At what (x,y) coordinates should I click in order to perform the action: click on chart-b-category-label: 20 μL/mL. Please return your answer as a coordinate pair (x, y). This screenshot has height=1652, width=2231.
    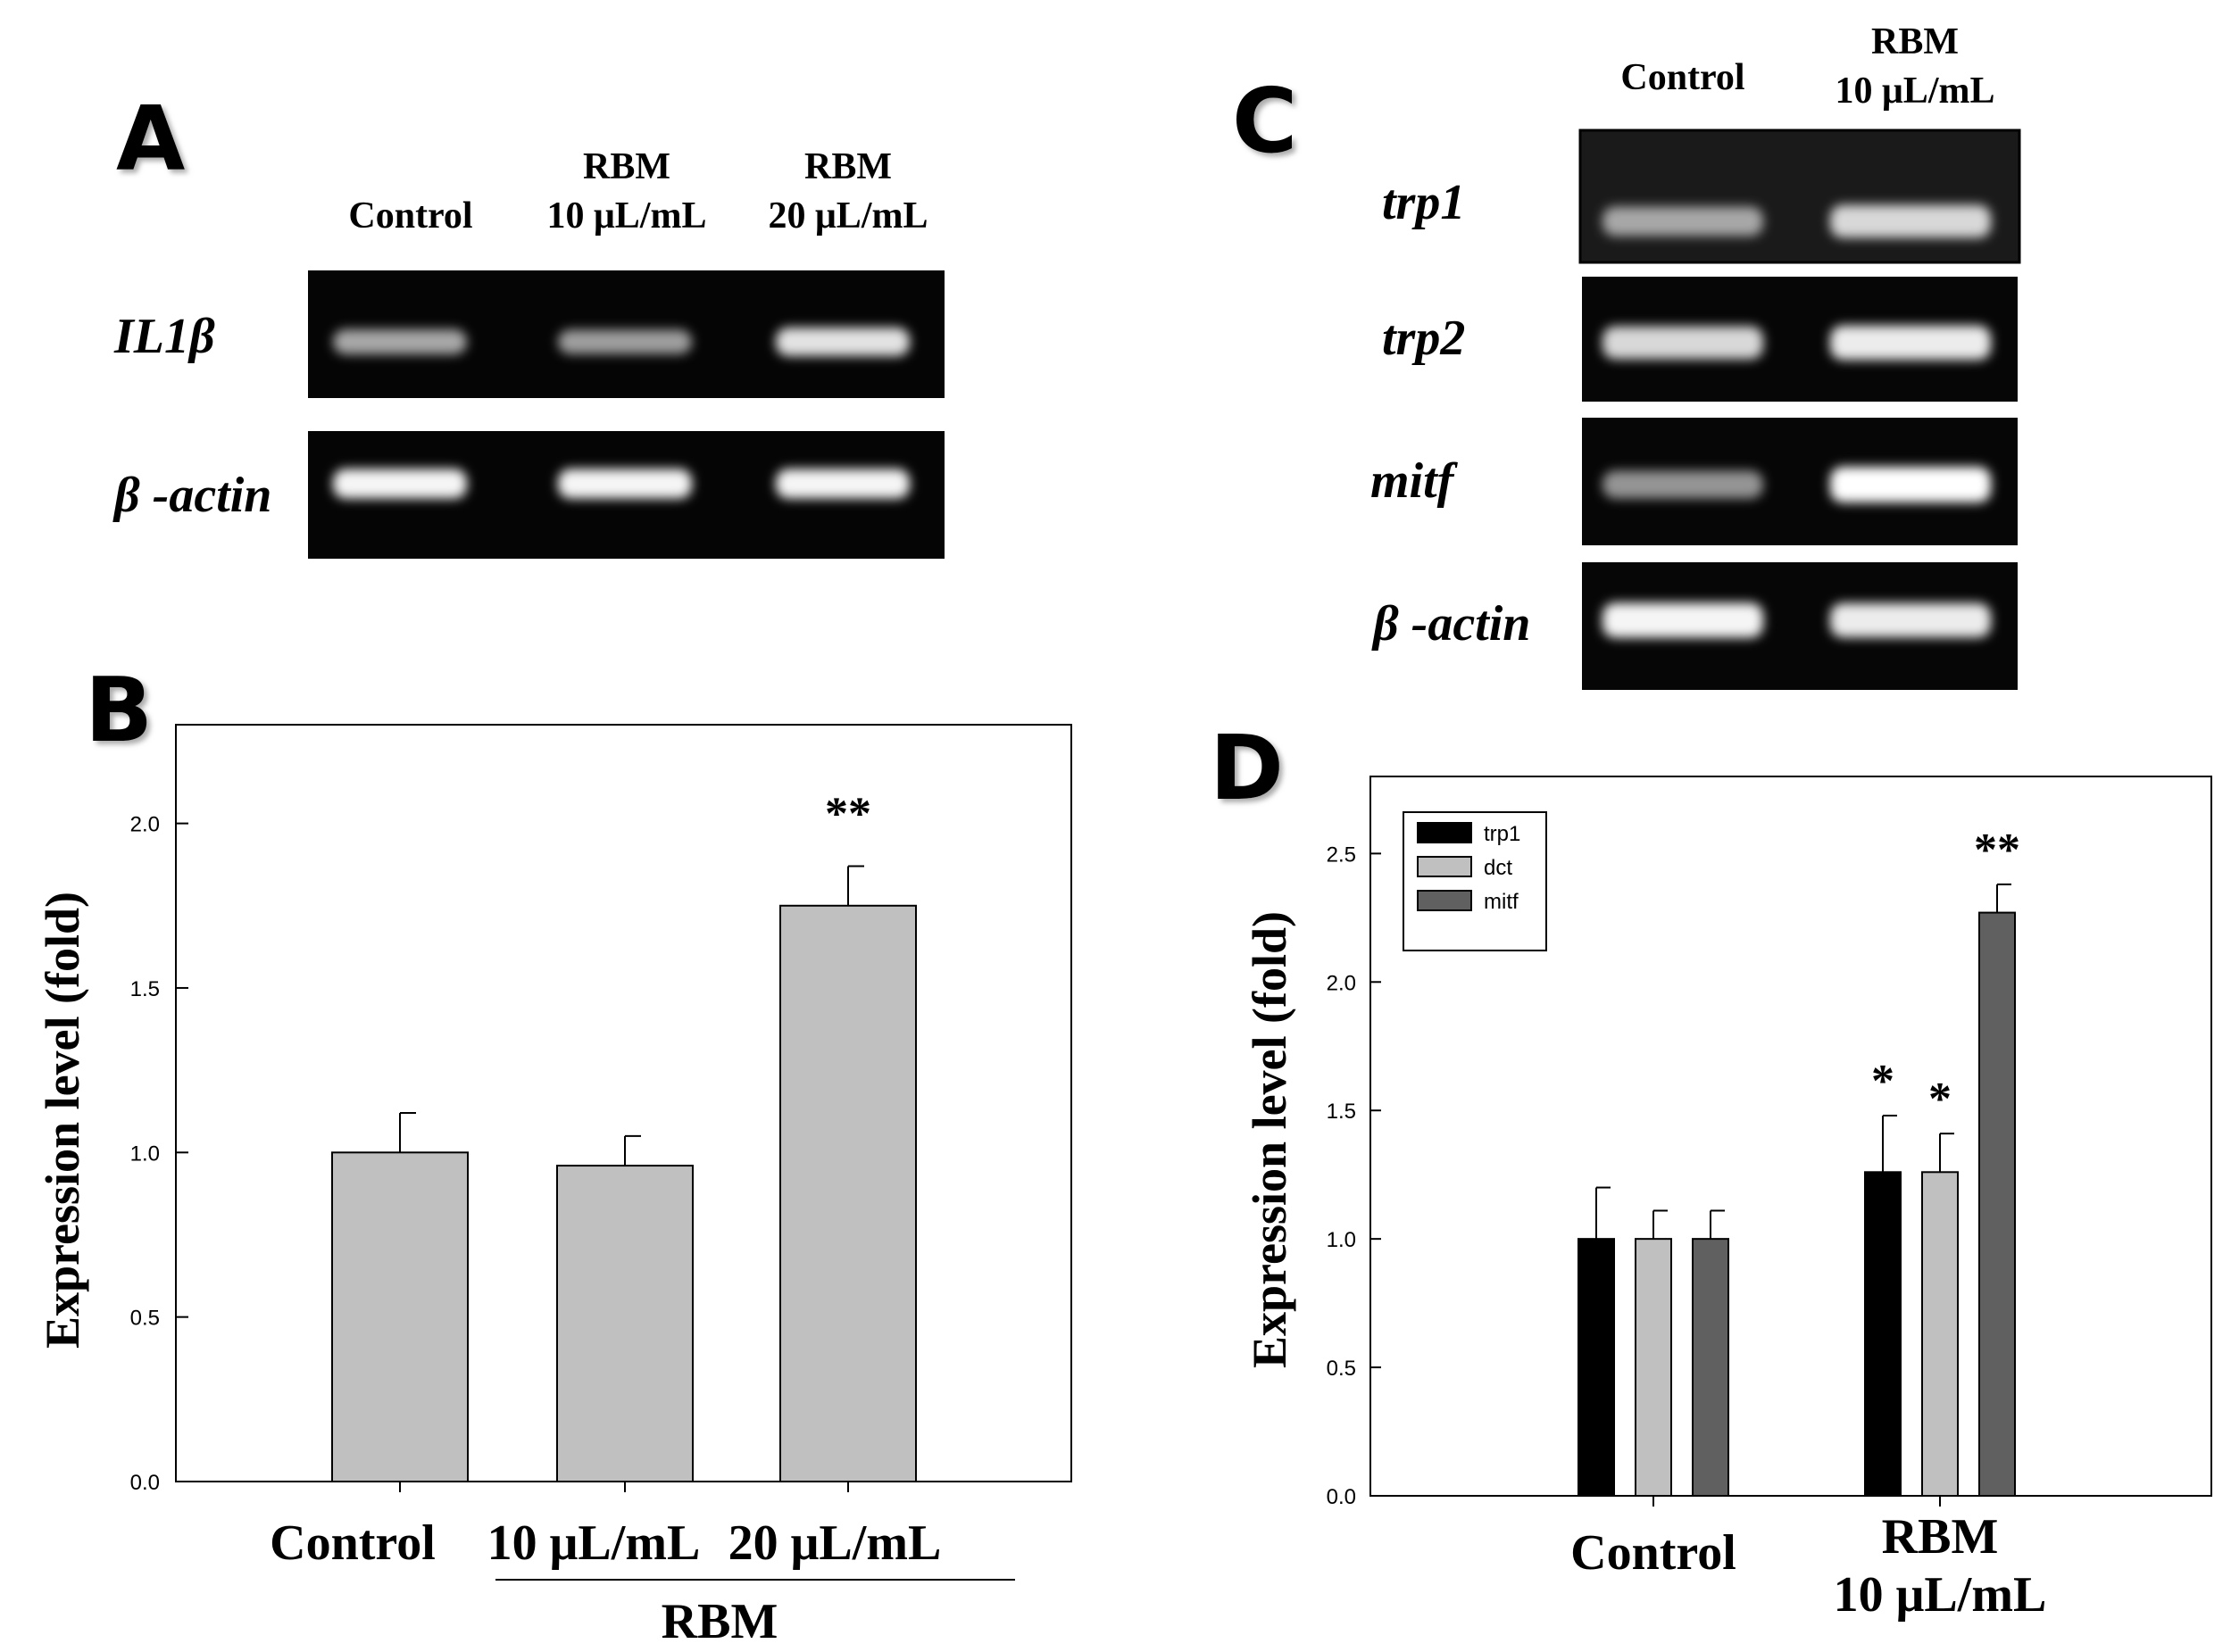
    Looking at the image, I should click on (835, 1543).